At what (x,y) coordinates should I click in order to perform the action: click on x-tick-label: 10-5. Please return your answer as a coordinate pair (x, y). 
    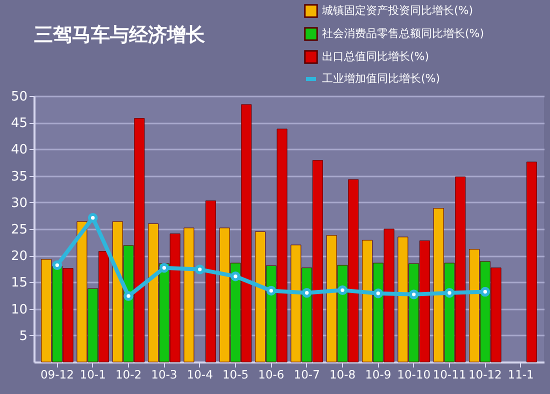
    Looking at the image, I should click on (235, 375).